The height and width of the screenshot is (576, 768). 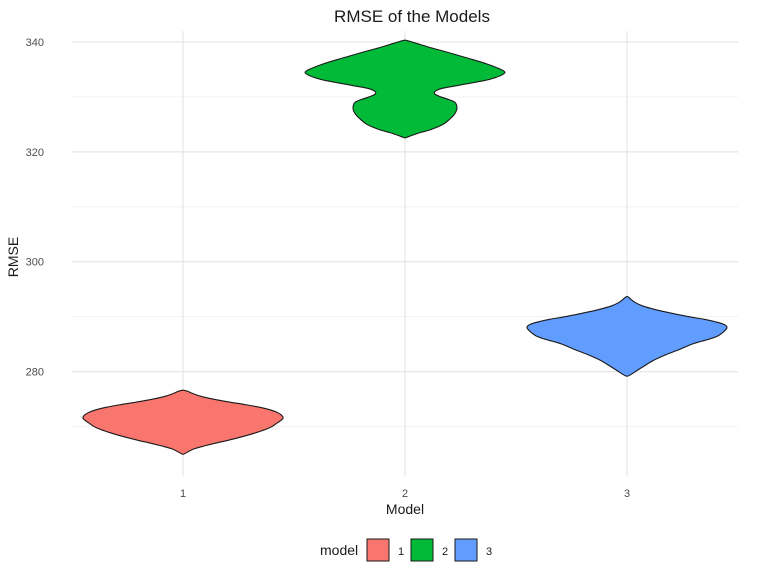 What do you see at coordinates (35, 153) in the screenshot?
I see `y-tick-label: 320` at bounding box center [35, 153].